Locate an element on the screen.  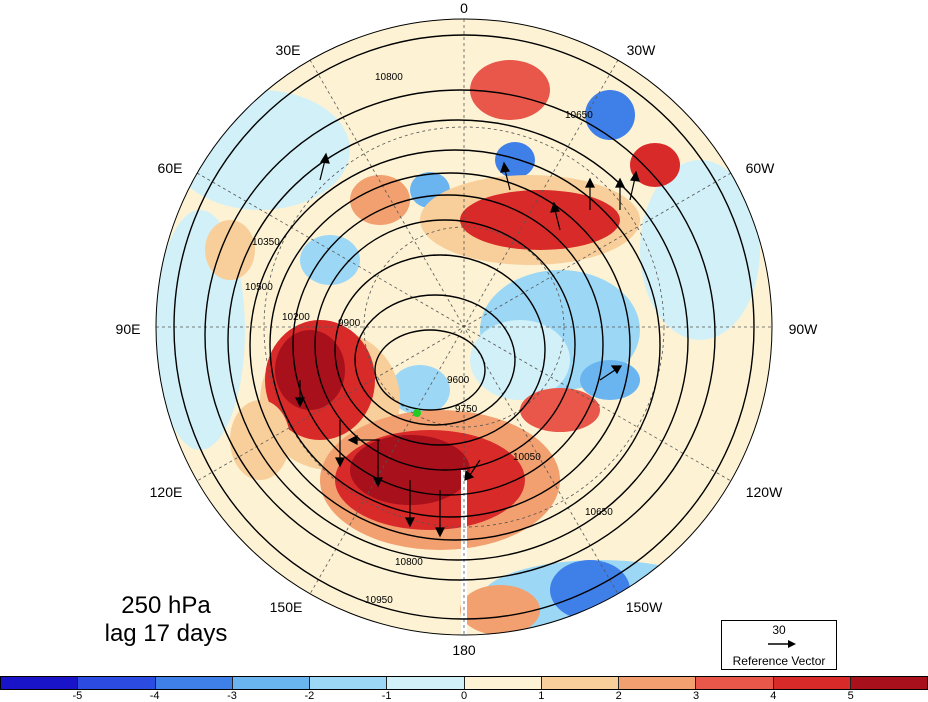
title-lag: lag 17 days is located at coordinates (166, 633).